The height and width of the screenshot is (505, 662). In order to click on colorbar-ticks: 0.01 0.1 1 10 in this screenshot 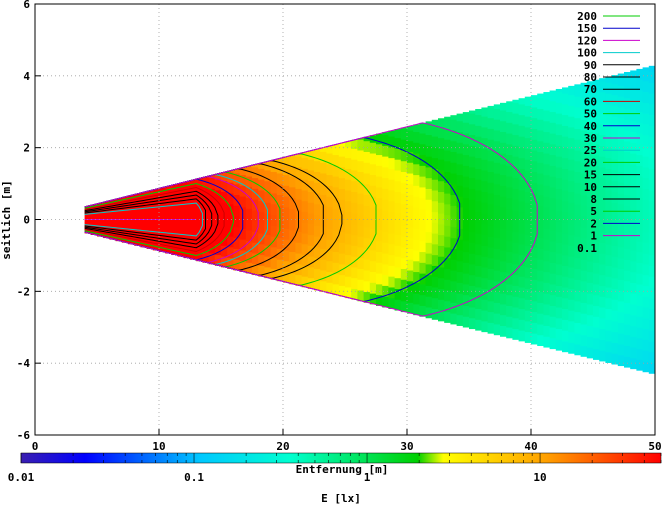, I will do `click(335, 468)`.